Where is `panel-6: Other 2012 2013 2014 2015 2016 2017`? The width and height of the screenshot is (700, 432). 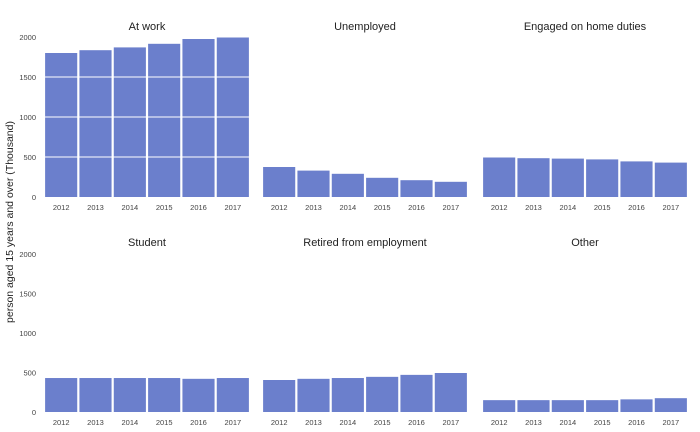 panel-6: Other 2012 2013 2014 2015 2016 2017 is located at coordinates (585, 332).